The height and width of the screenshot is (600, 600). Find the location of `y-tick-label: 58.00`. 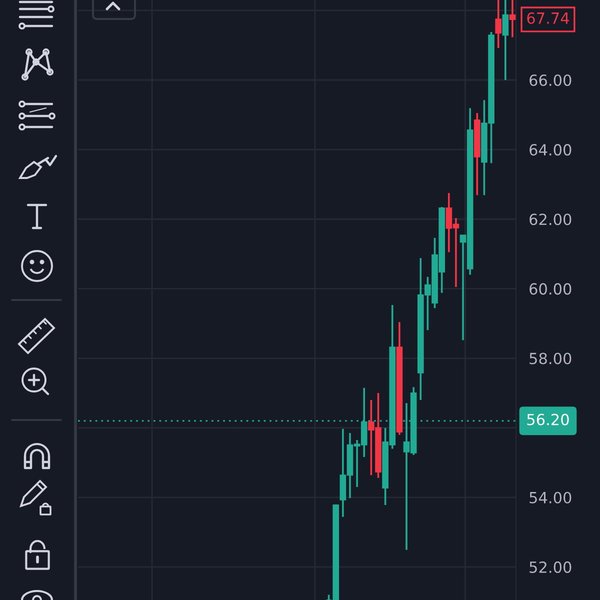

y-tick-label: 58.00 is located at coordinates (551, 358).